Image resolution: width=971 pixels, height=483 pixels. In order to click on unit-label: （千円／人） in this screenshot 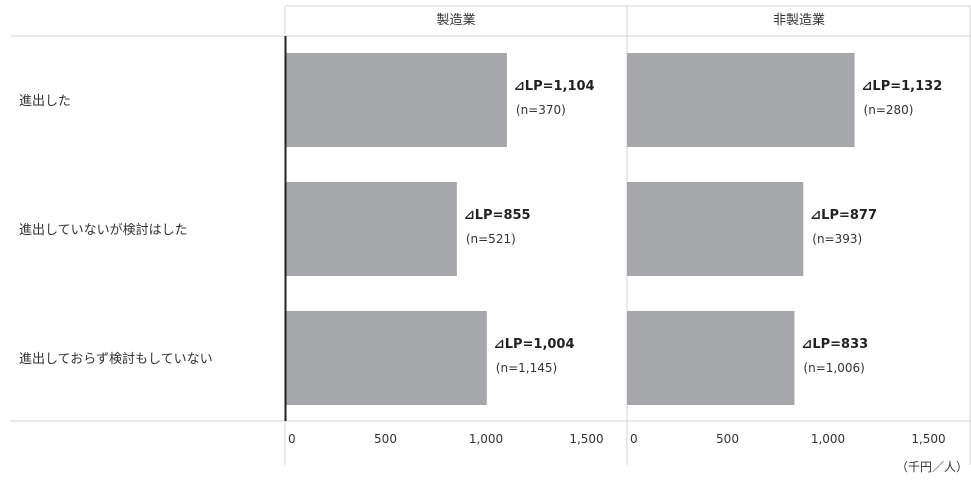, I will do `click(932, 467)`.